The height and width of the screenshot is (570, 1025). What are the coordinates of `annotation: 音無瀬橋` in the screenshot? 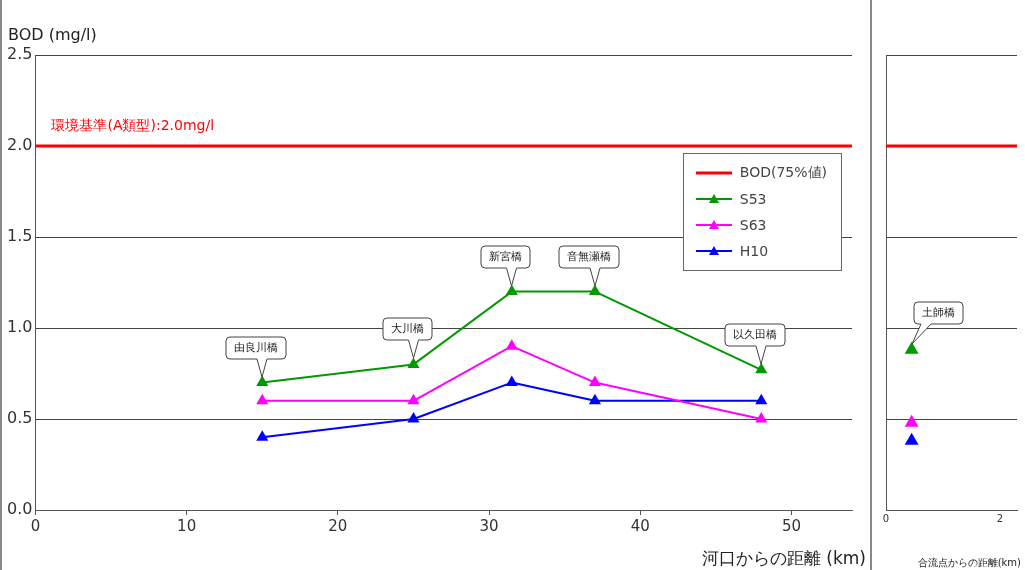 It's located at (588, 256).